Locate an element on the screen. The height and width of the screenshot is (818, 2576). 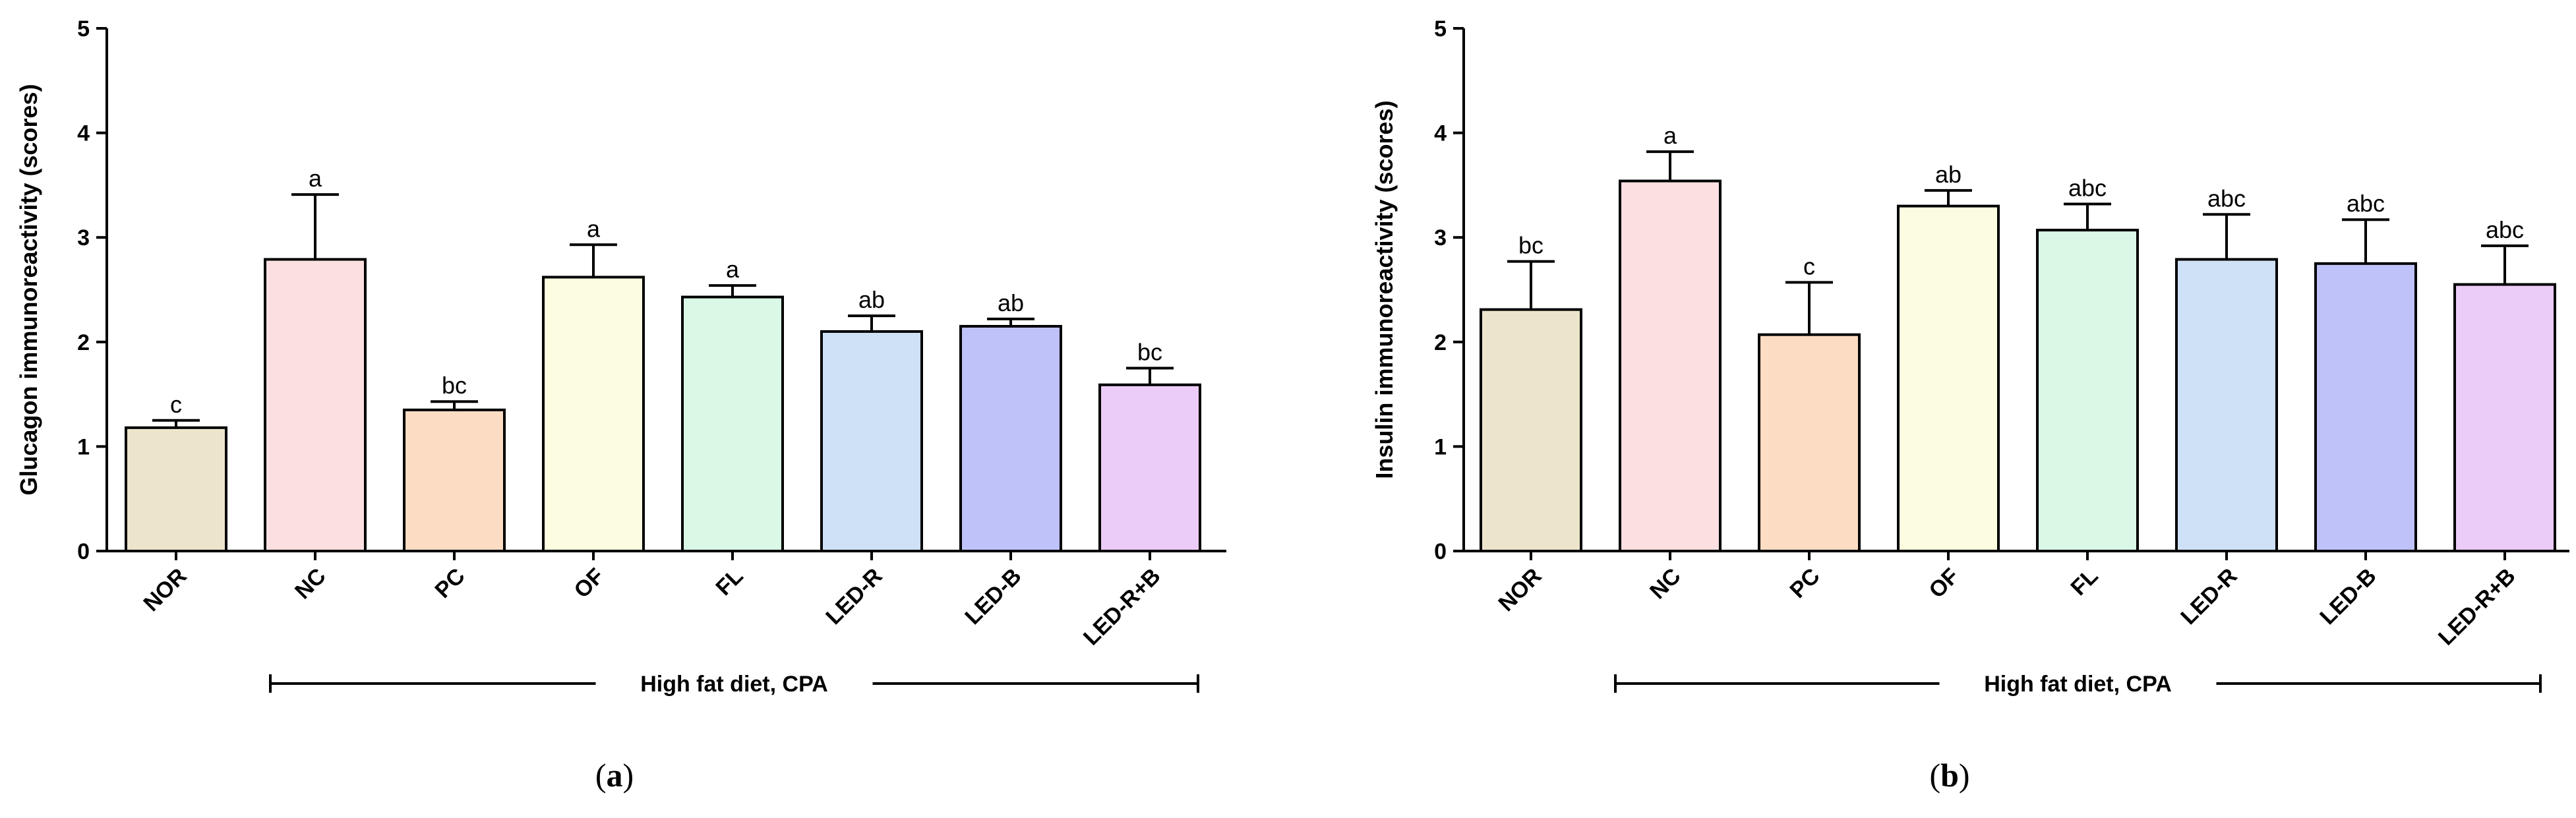
y-axis-label: Glucagon immunoreactivity (scores) is located at coordinates (28, 289).